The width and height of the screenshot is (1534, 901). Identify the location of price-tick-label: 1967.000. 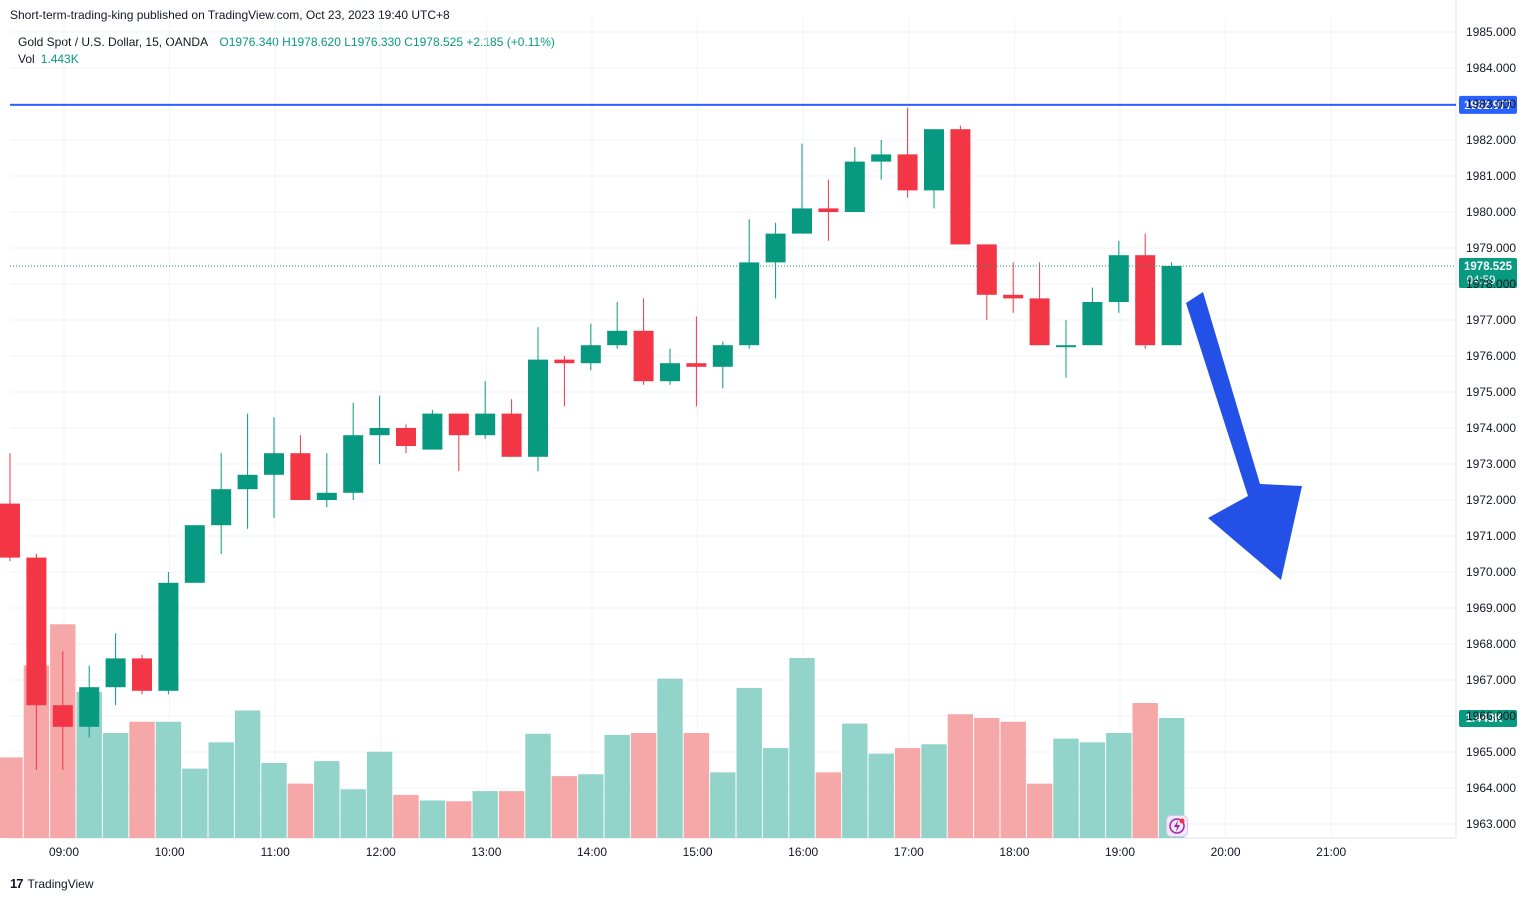
(1491, 680).